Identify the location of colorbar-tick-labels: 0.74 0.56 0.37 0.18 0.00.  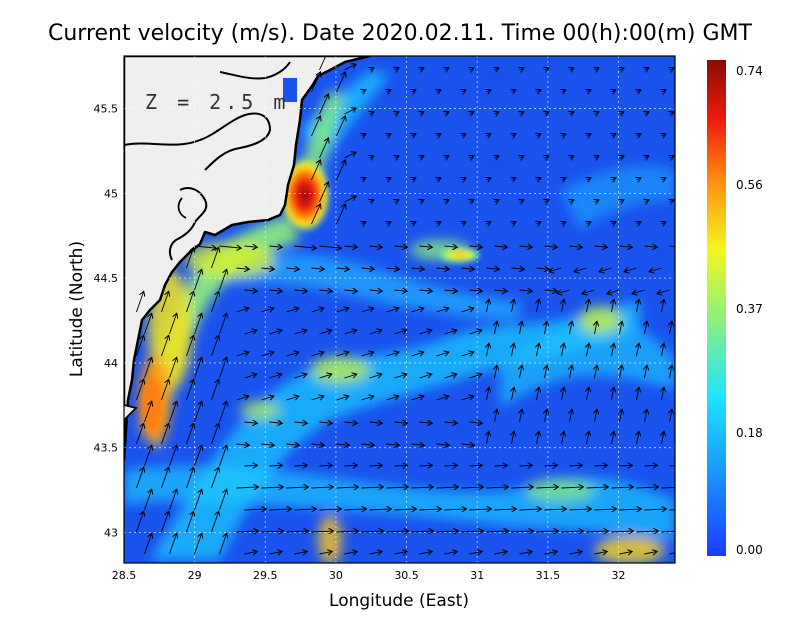
(749, 310).